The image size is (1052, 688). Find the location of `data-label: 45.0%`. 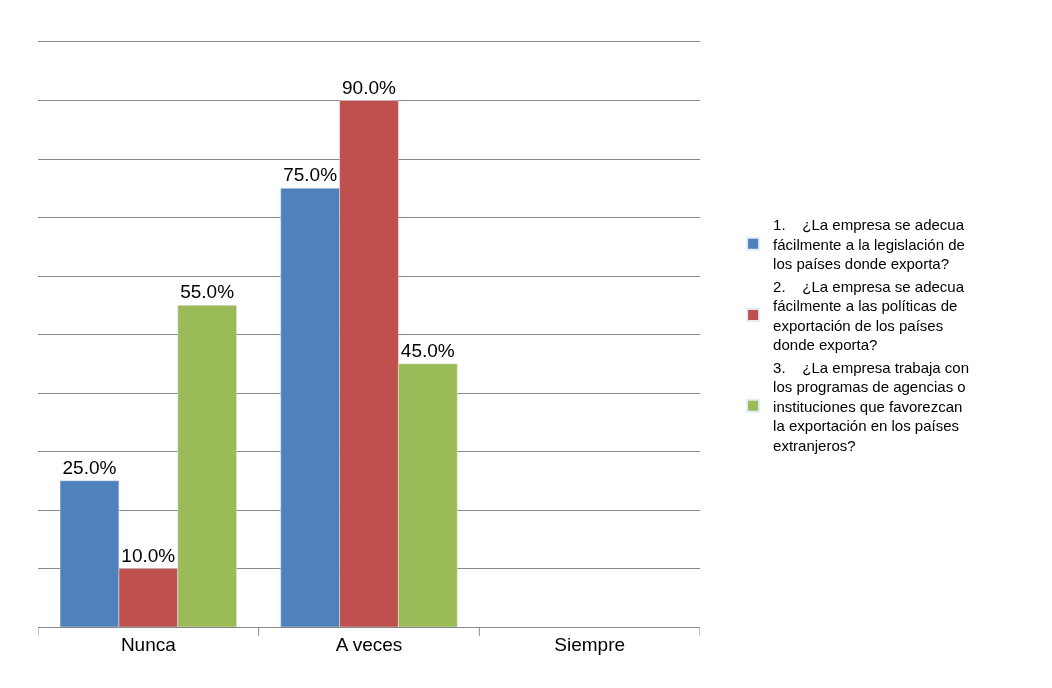

data-label: 45.0% is located at coordinates (427, 350).